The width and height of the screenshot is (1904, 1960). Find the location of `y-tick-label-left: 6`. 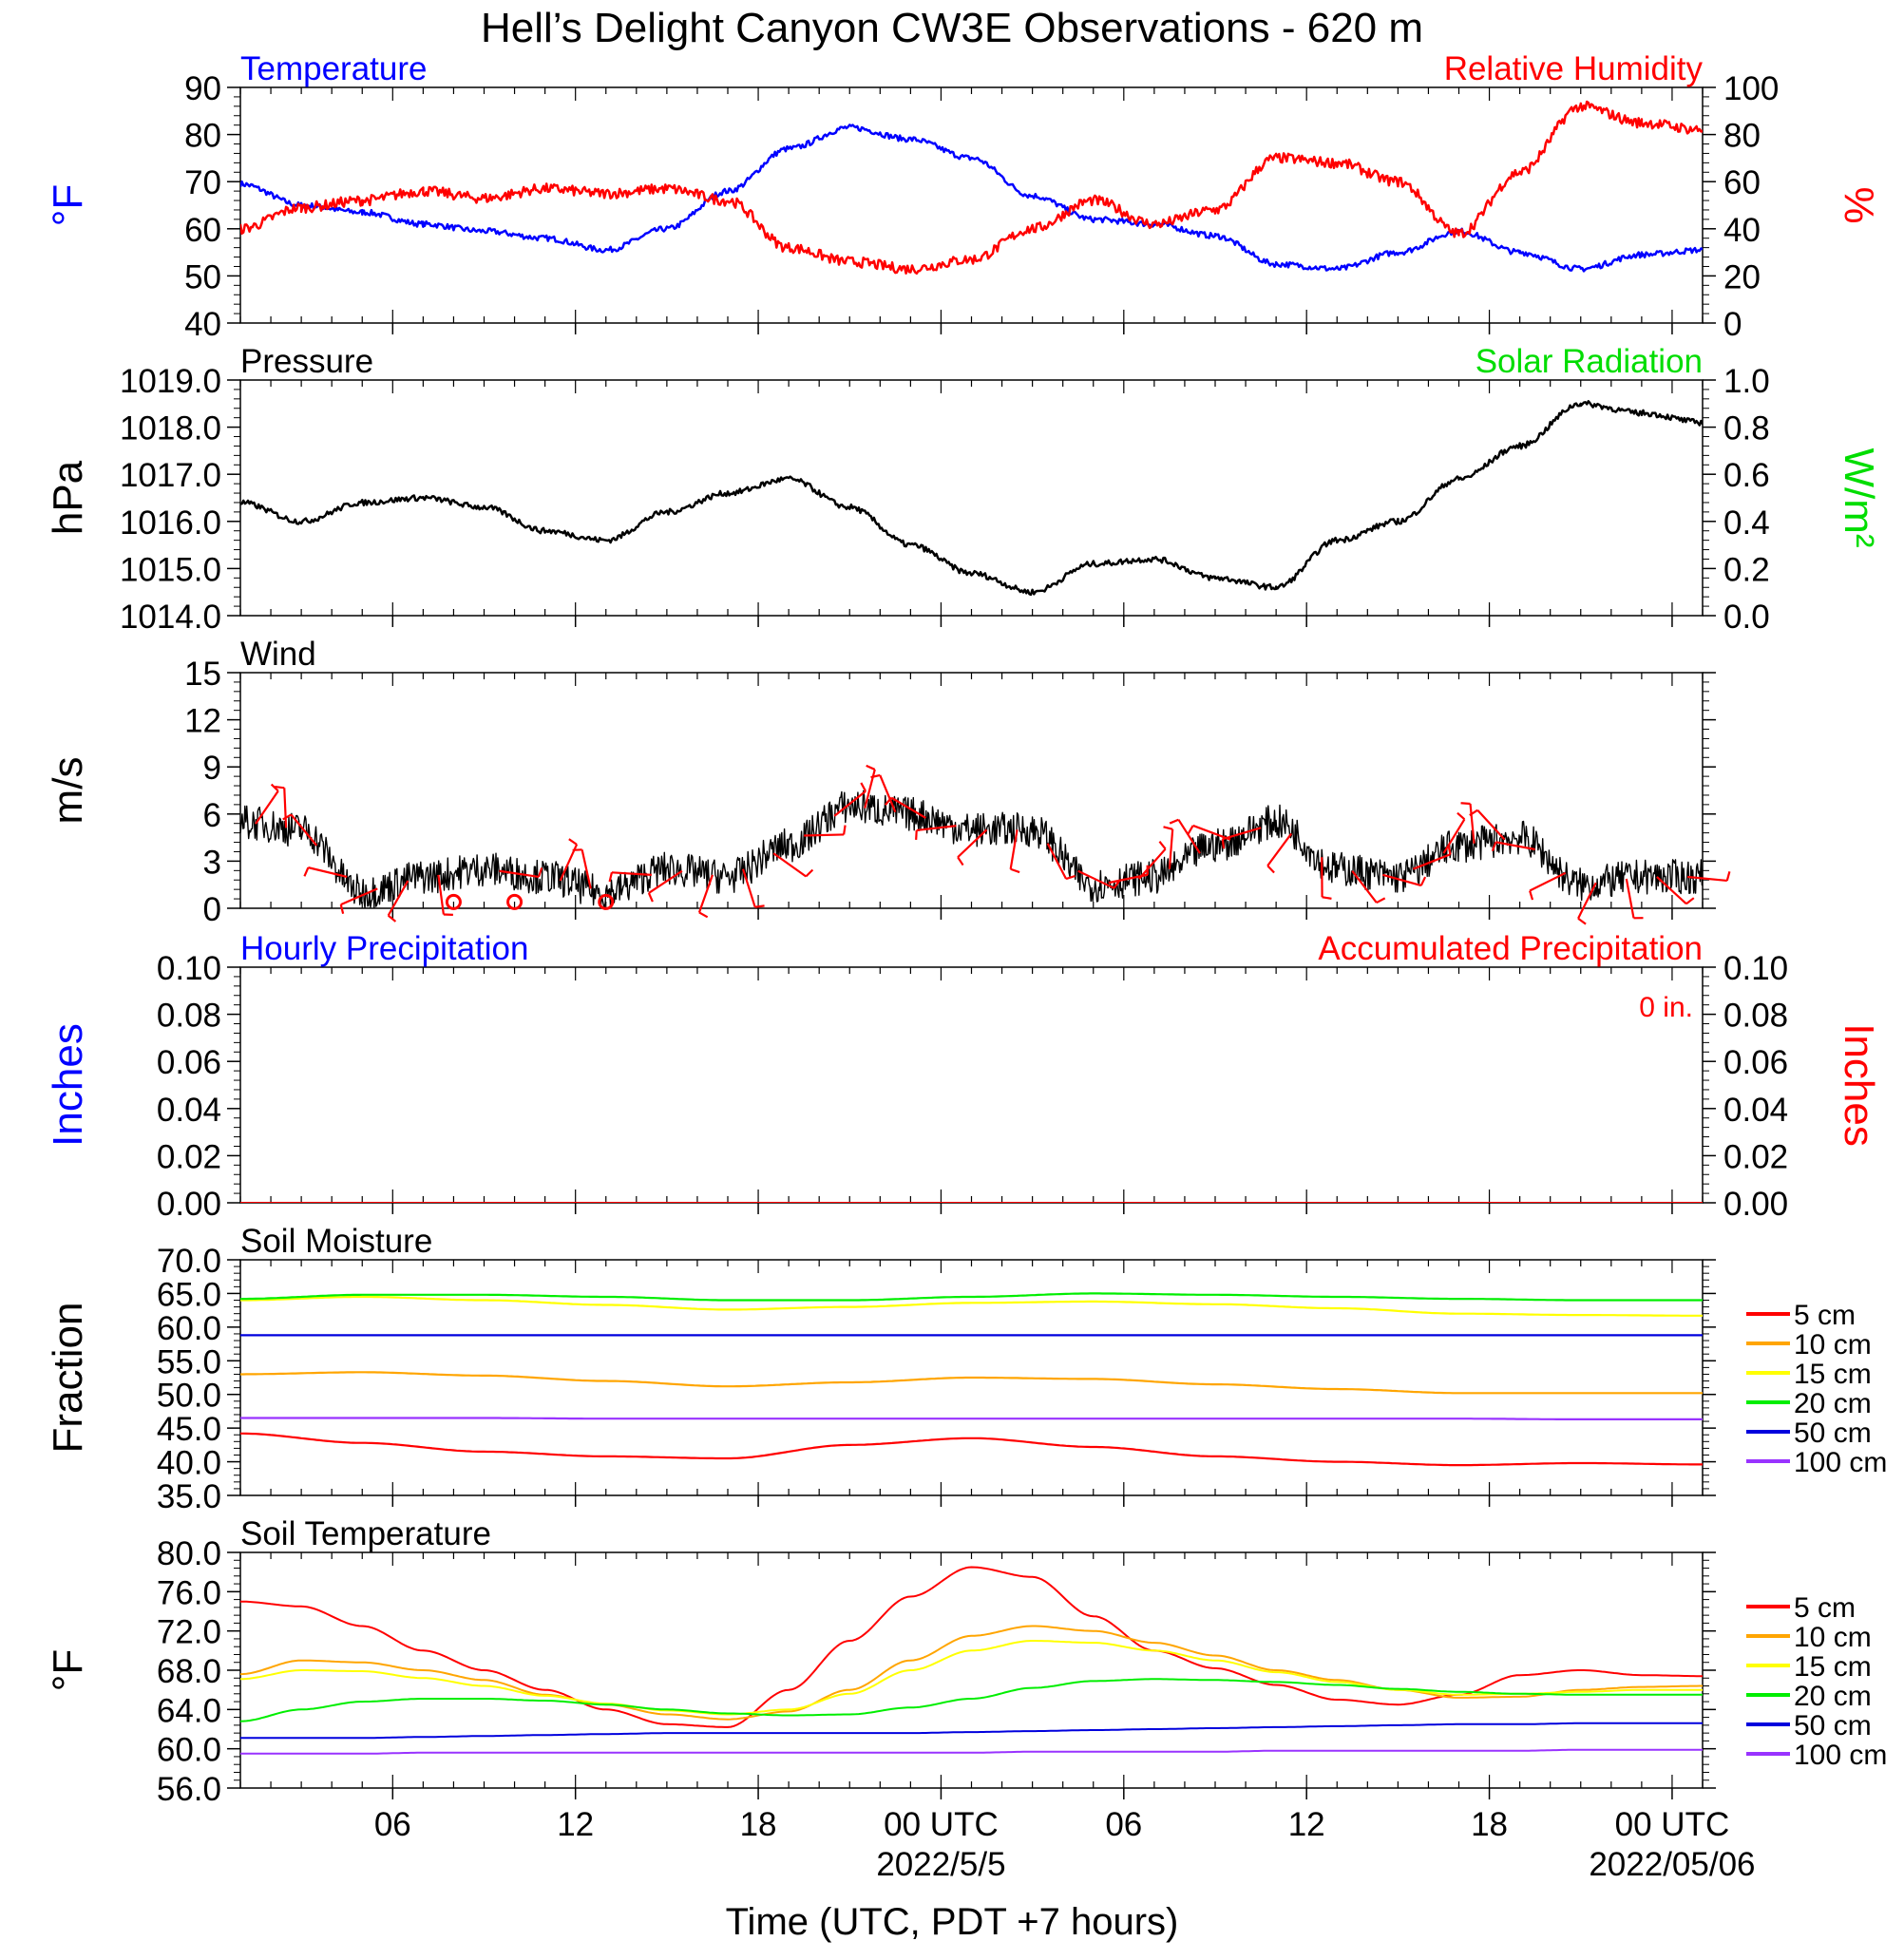

y-tick-label-left: 6 is located at coordinates (212, 815).